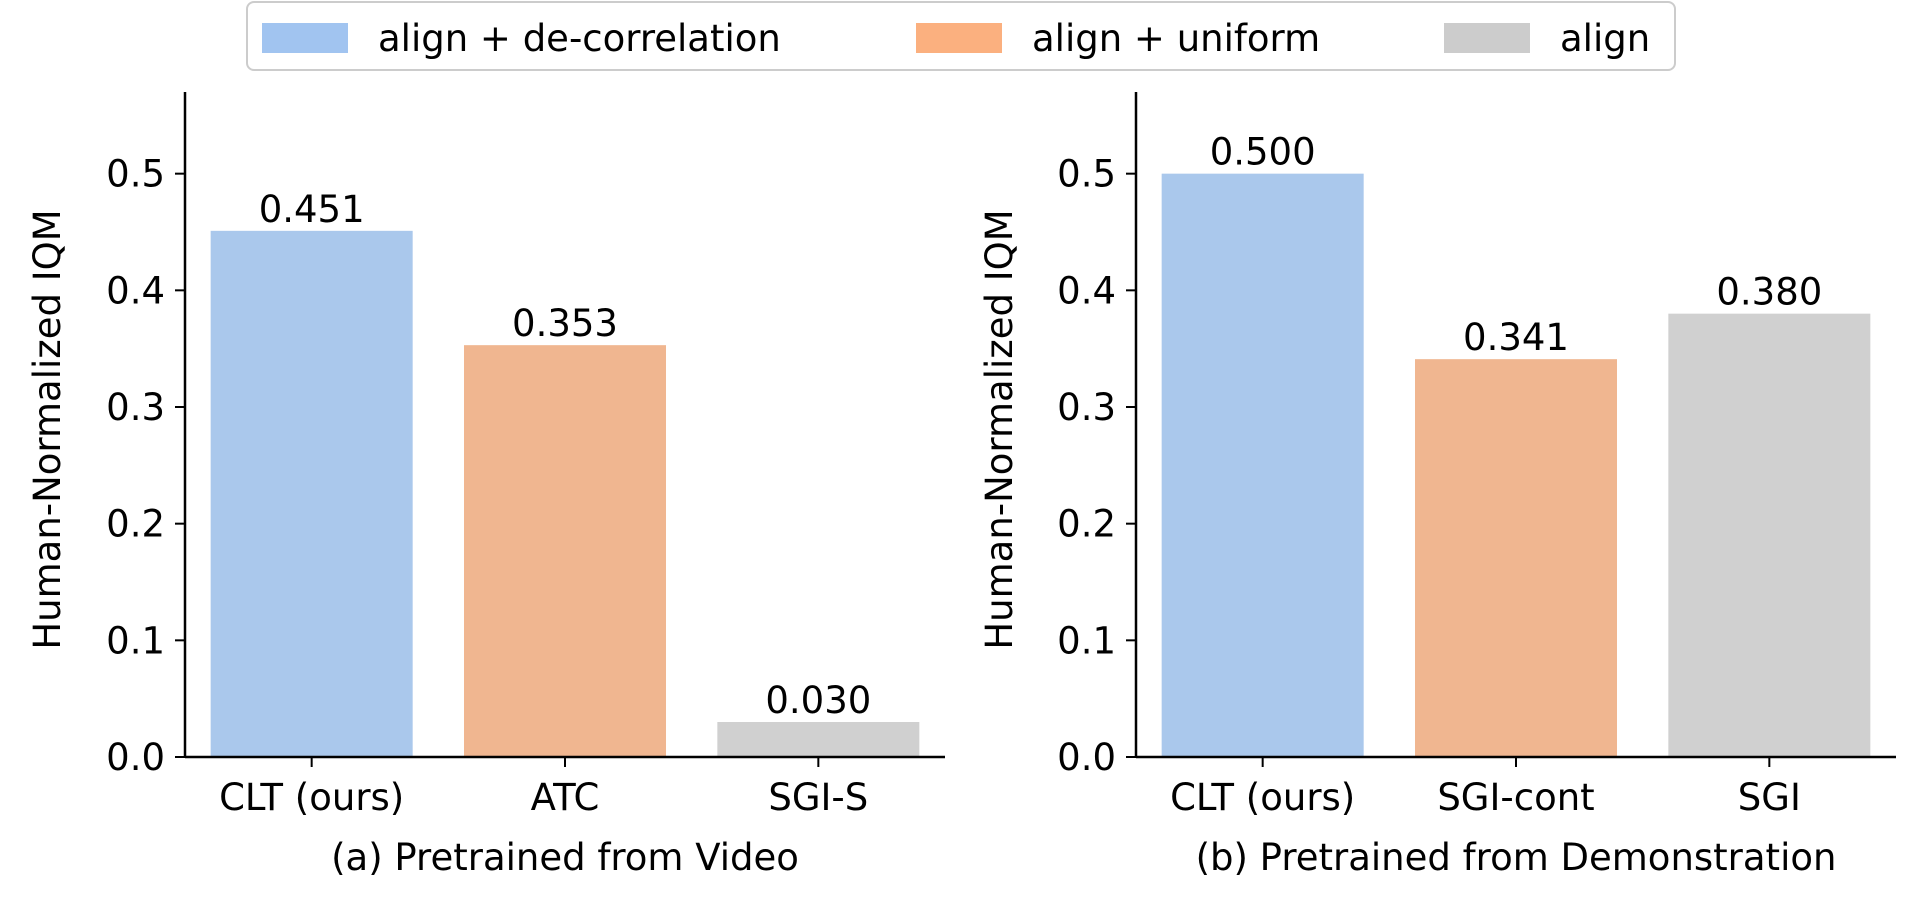  Describe the element at coordinates (1515, 797) in the screenshot. I see `x-tick-label: SGI-cont` at that location.